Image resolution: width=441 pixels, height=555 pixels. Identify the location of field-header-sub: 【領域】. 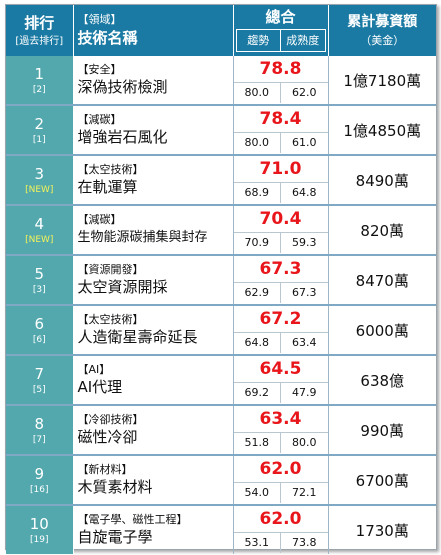
(99, 19).